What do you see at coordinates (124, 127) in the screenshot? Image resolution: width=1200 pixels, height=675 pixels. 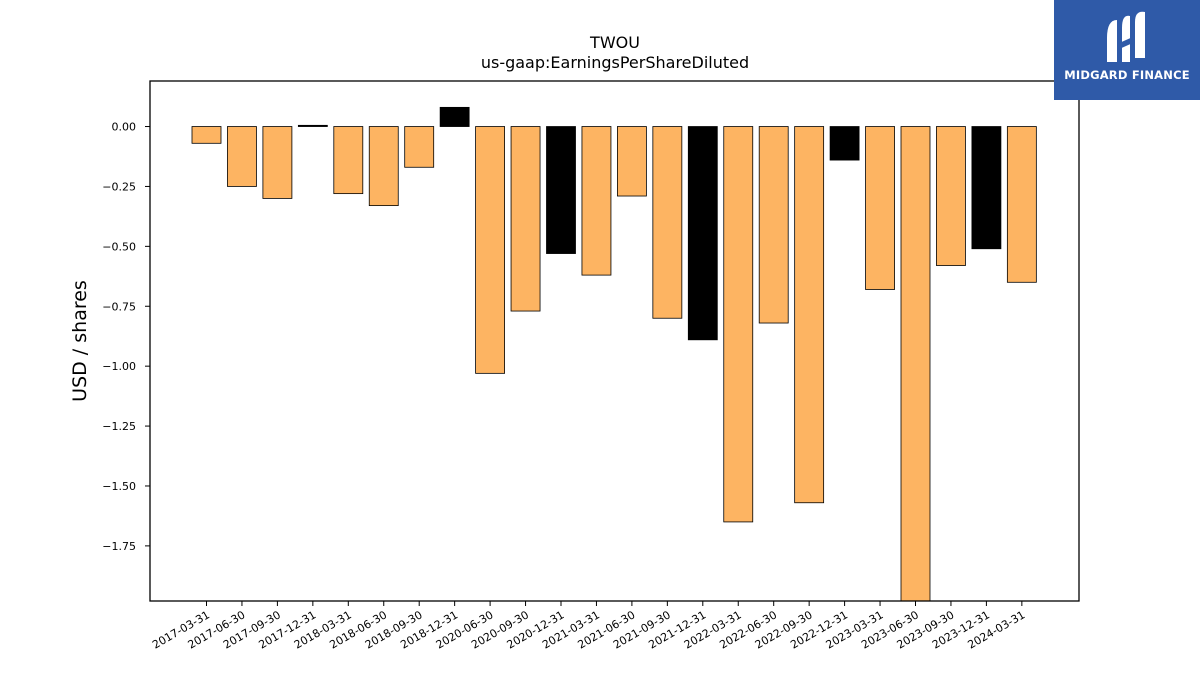 I see `y-tick-label: 0.00` at bounding box center [124, 127].